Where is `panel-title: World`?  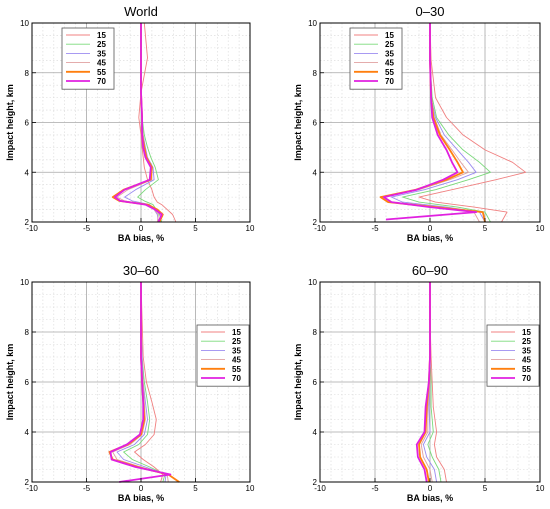
panel-title: World is located at coordinates (141, 11).